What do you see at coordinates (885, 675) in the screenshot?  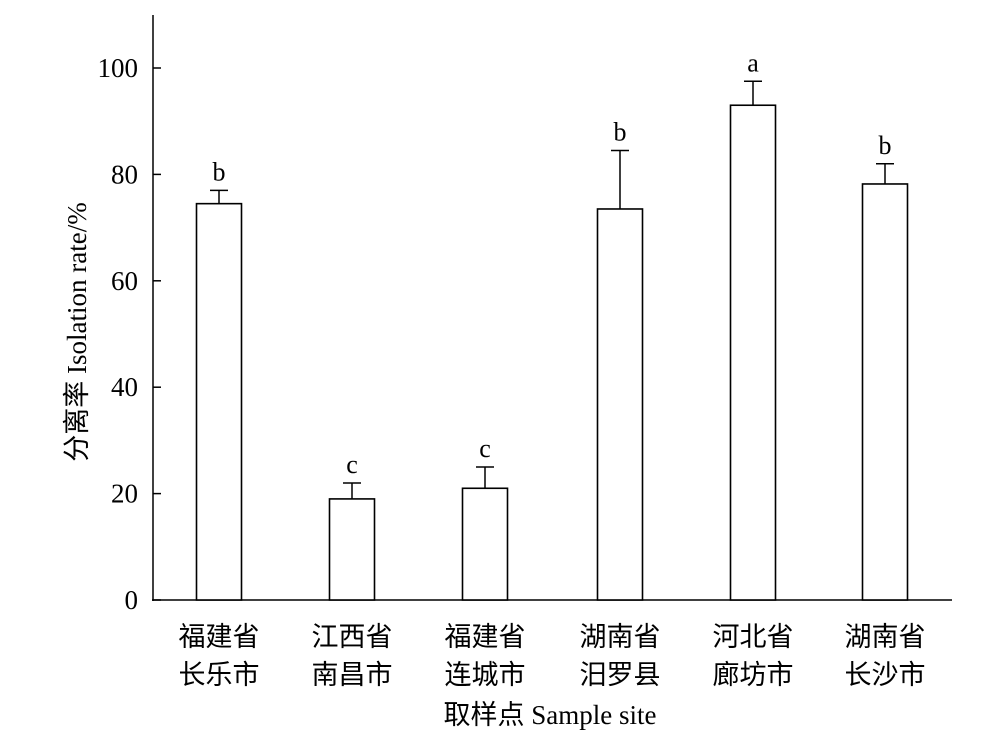 I see `x-tick-label: 长沙市` at bounding box center [885, 675].